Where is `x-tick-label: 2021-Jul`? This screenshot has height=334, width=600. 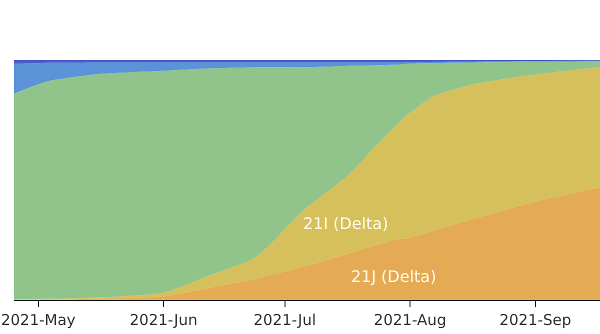
x-tick-label: 2021-Jul is located at coordinates (285, 320).